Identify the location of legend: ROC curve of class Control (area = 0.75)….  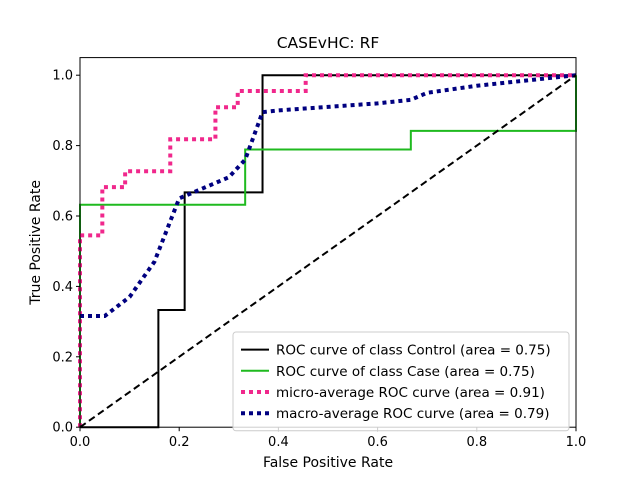
(401, 381).